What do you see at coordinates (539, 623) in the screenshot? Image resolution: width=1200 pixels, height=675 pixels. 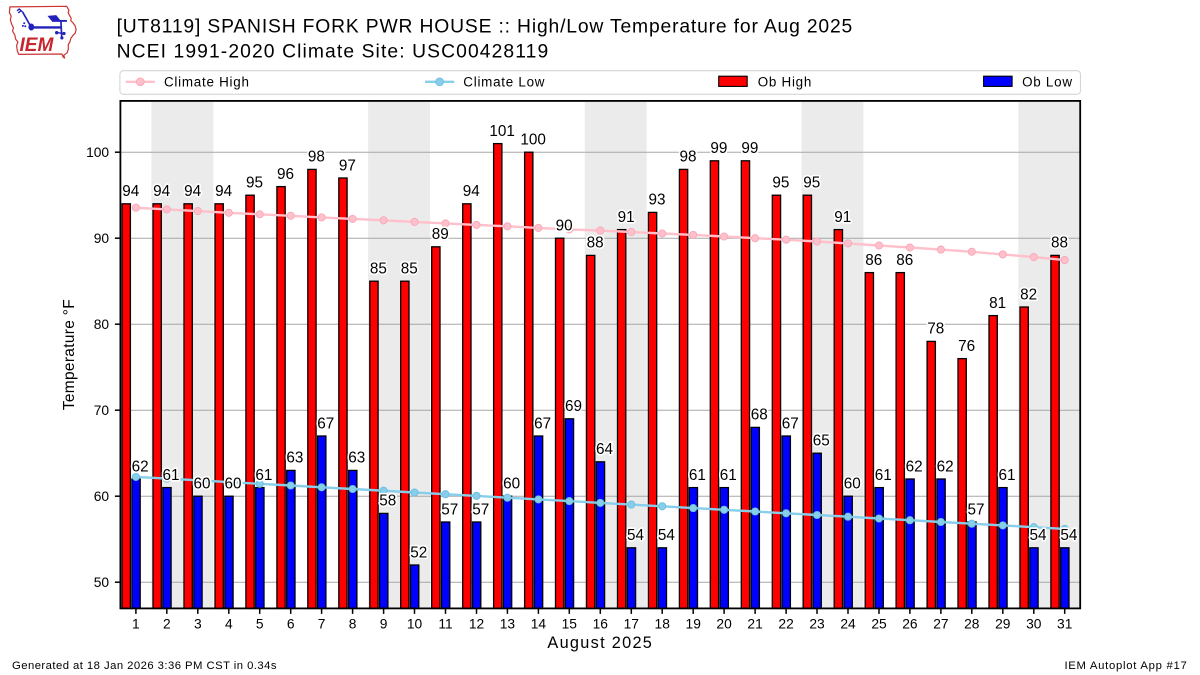 I see `svg-text: 14` at bounding box center [539, 623].